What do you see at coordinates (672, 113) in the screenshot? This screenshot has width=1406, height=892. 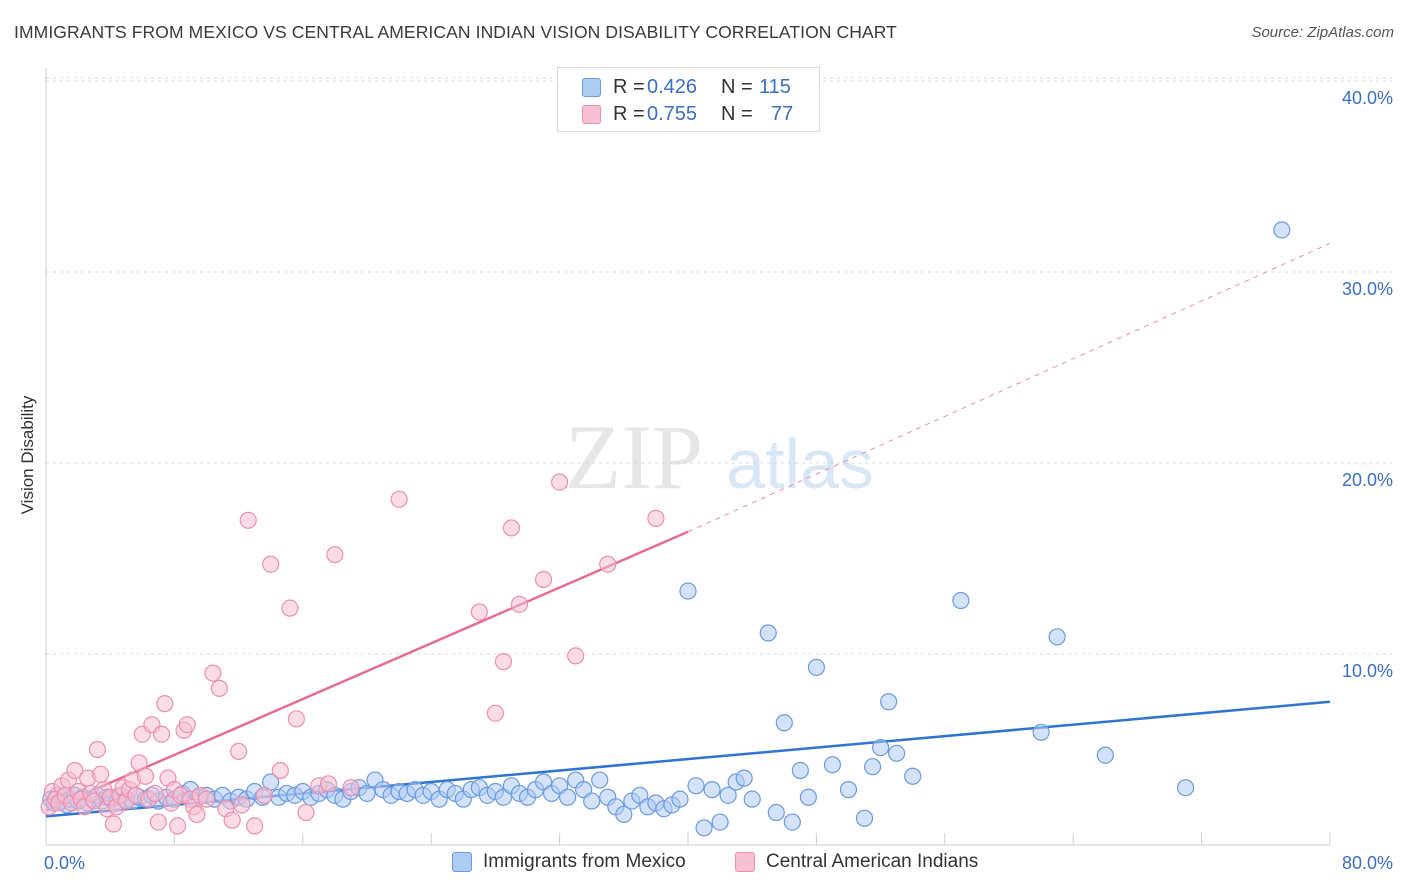 I see `legend-r-value: 0.755` at bounding box center [672, 113].